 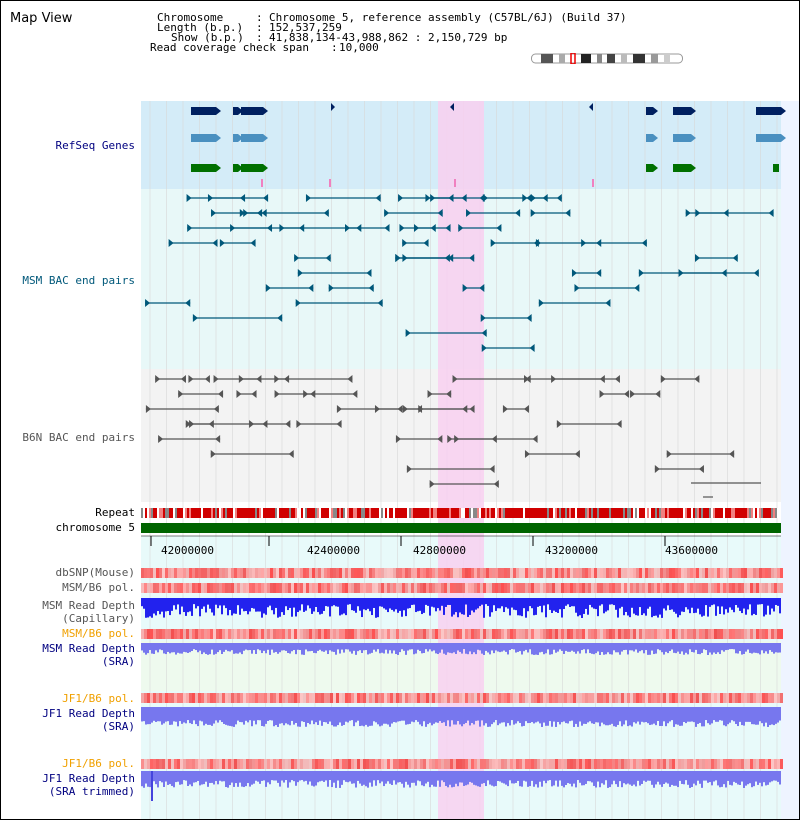 I want to click on axis-tick-label: 43600000, so click(x=691, y=550).